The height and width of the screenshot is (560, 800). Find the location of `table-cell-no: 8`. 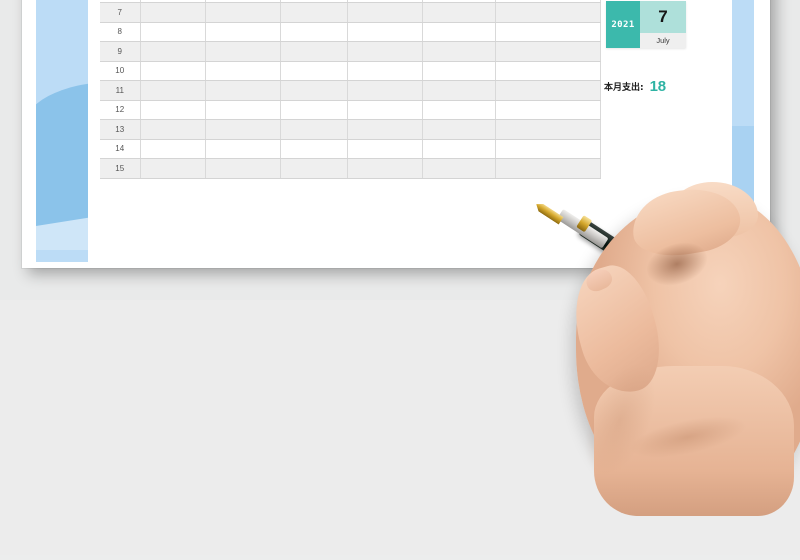

table-cell-no: 8 is located at coordinates (120, 32).